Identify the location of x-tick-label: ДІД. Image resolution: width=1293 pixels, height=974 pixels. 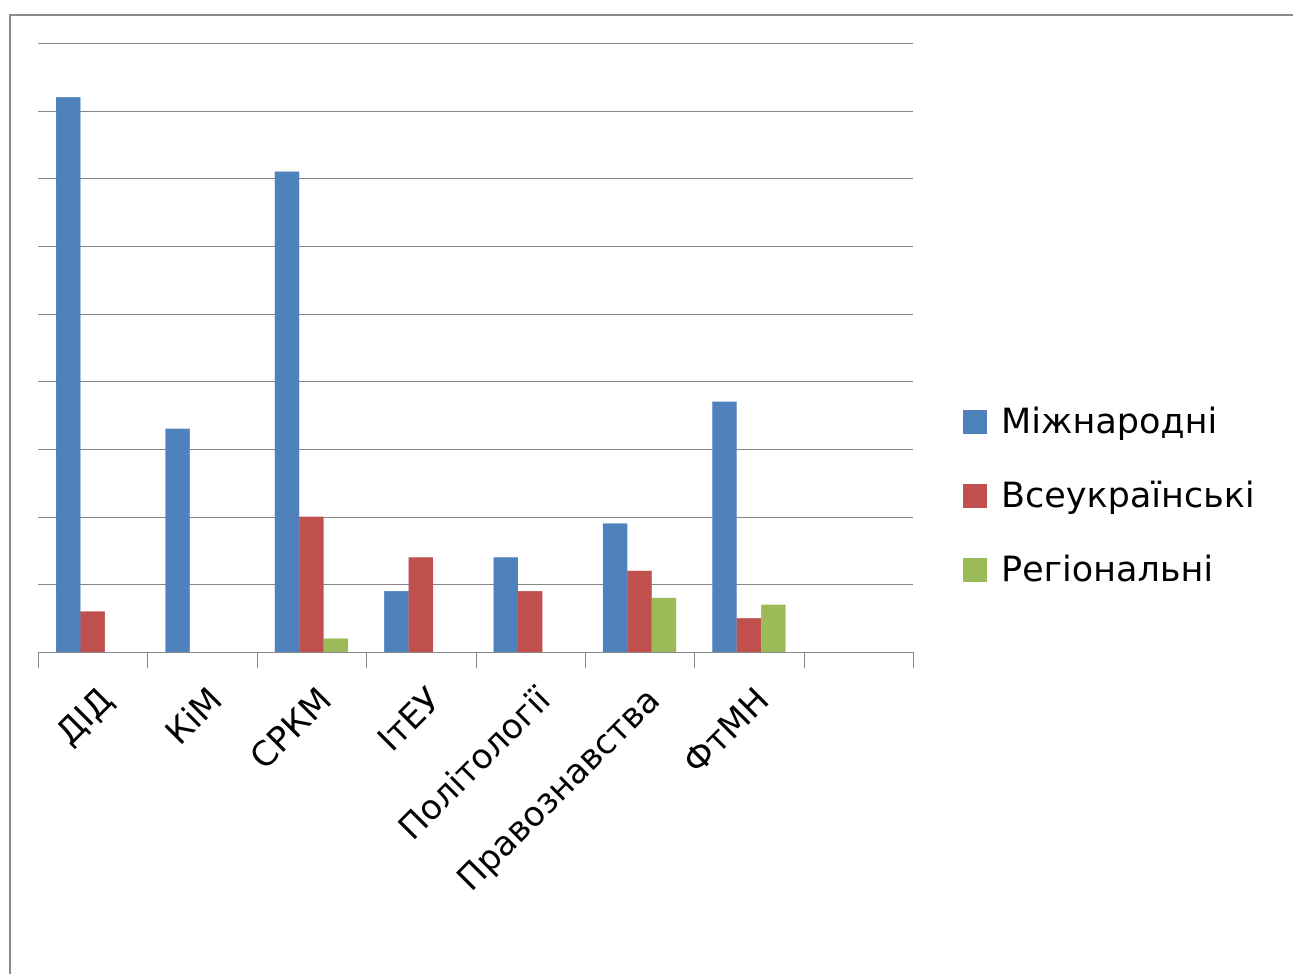
(84, 716).